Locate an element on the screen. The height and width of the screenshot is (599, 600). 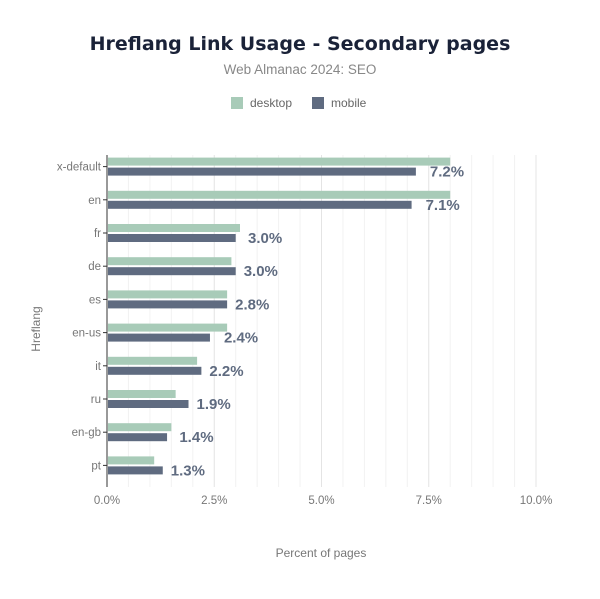
y-axis-title: Hreflang is located at coordinates (36, 328).